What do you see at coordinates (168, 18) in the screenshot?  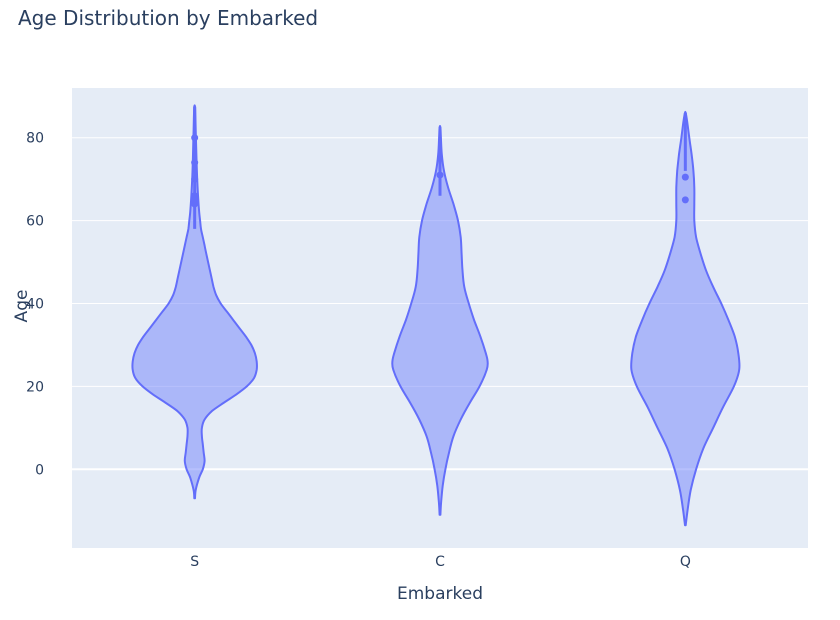 I see `chart-title: Age Distribution by Embarked` at bounding box center [168, 18].